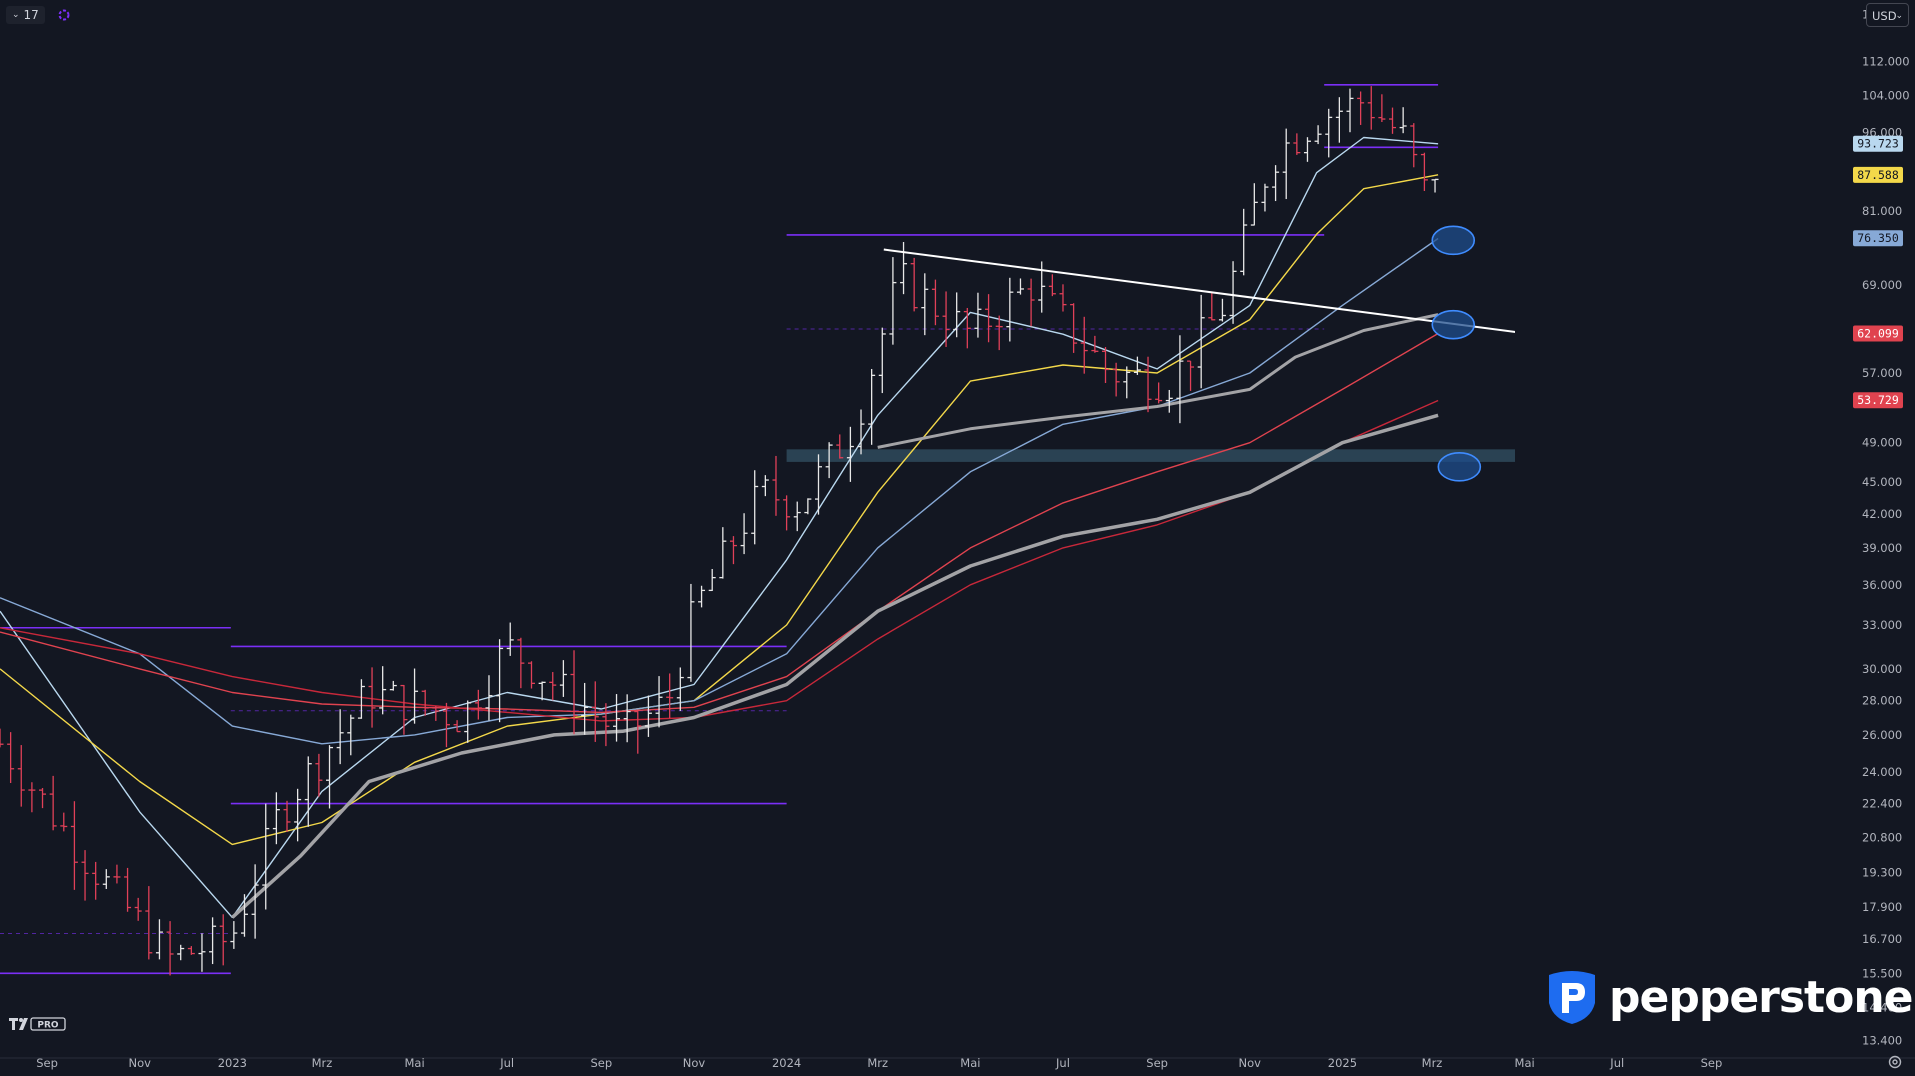  I want to click on currency-label: USD, so click(1884, 16).